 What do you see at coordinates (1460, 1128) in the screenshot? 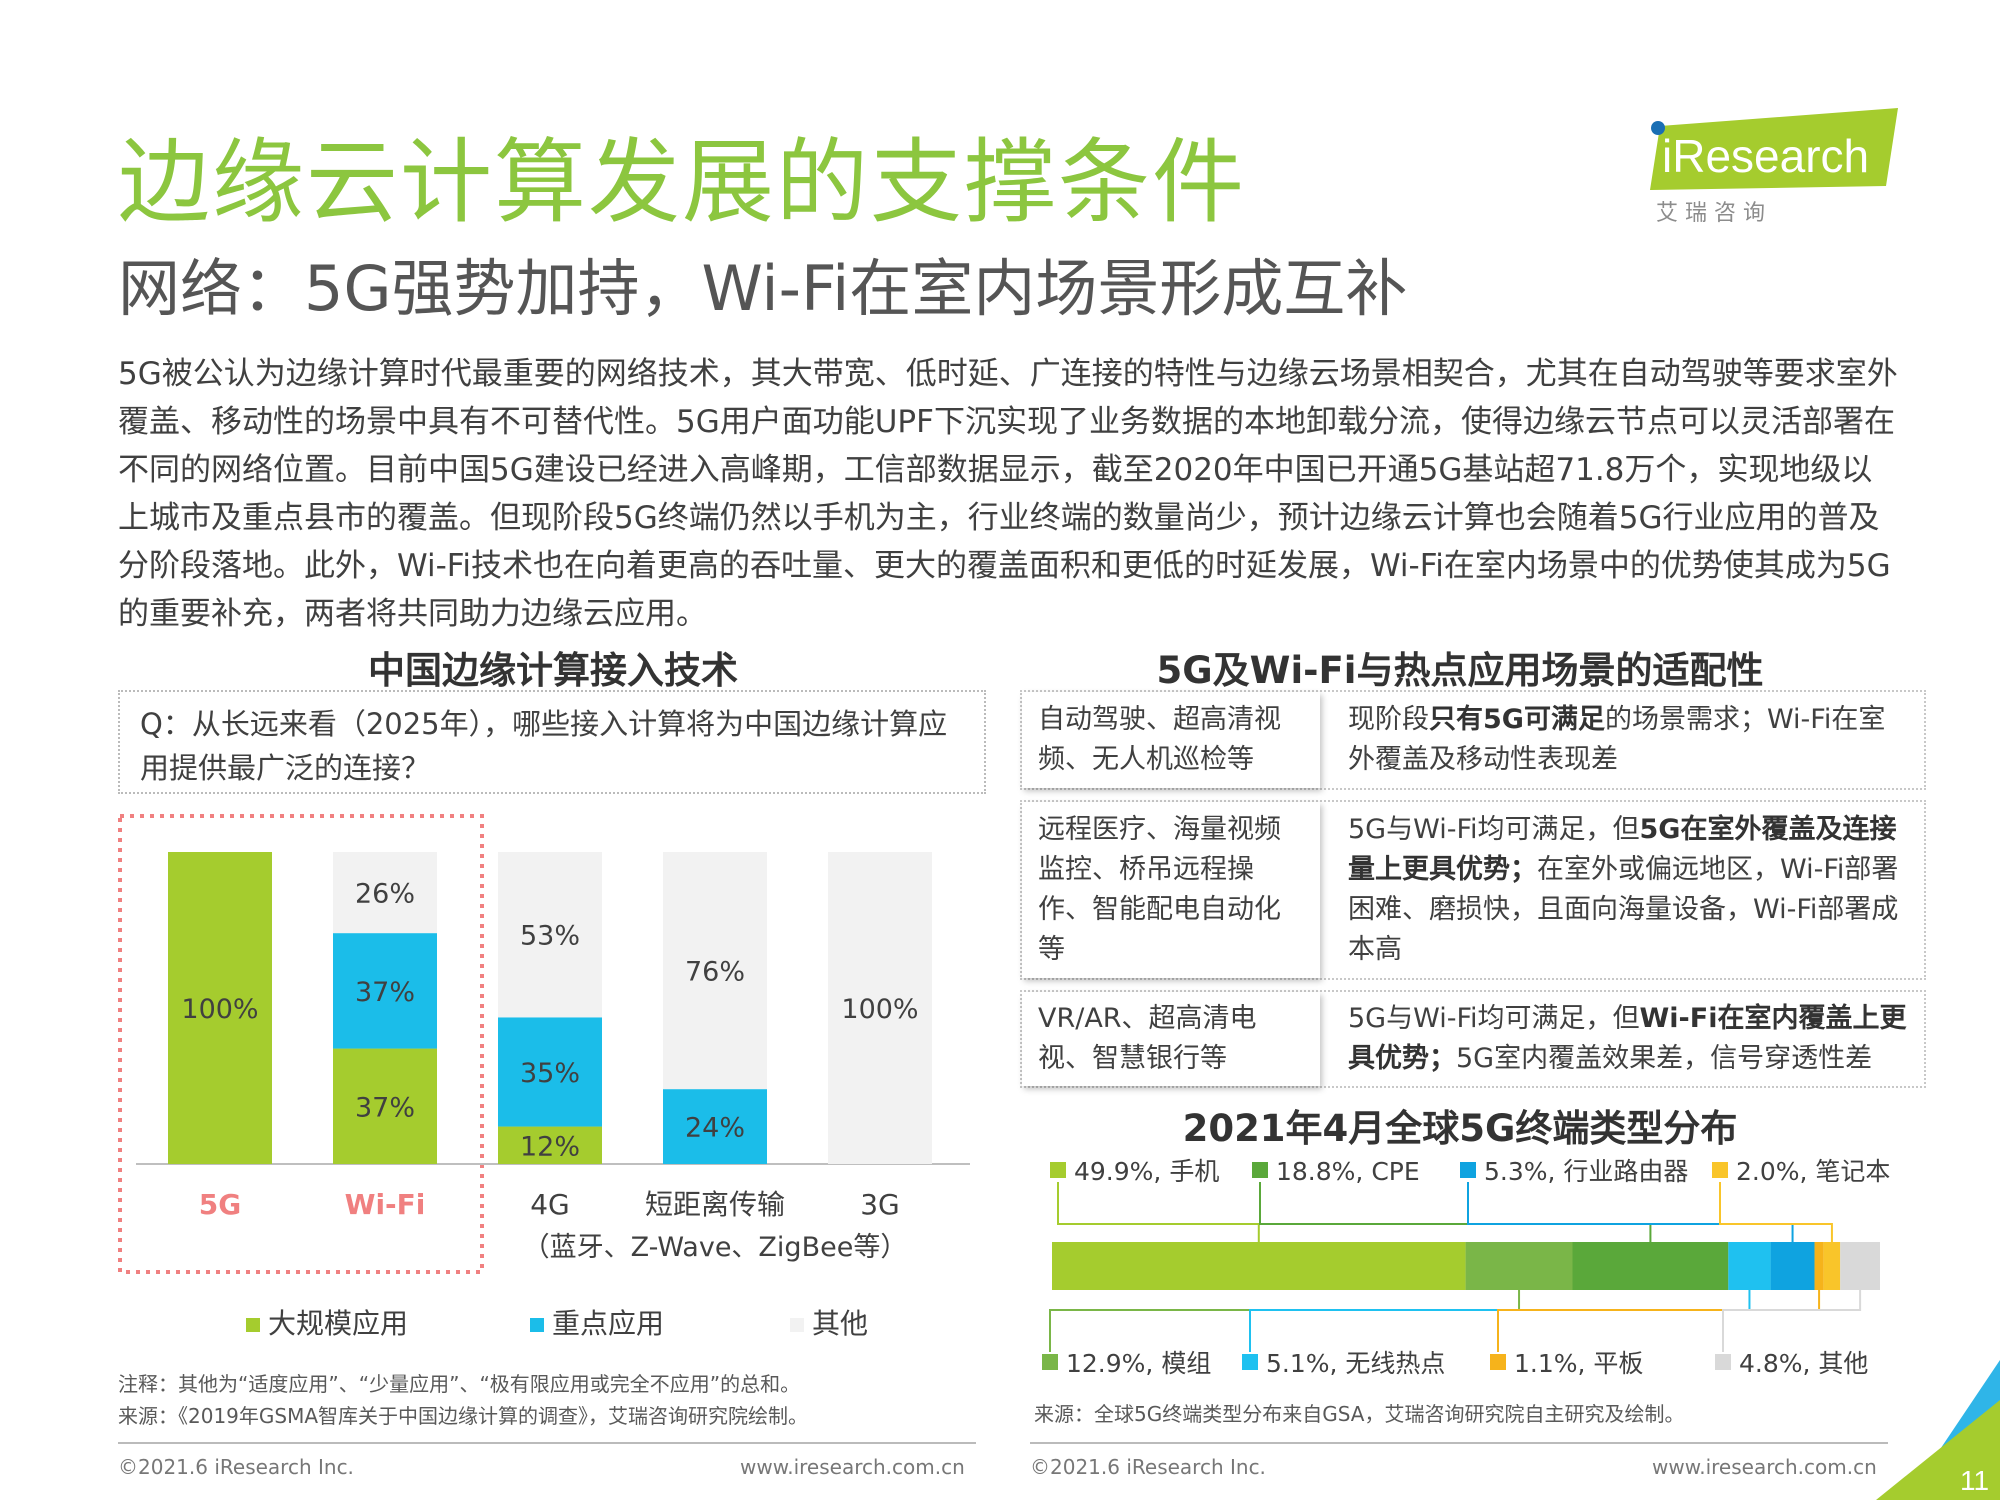
I see `terminal-chart-title: 2021年4月全球5G终端类型分布` at bounding box center [1460, 1128].